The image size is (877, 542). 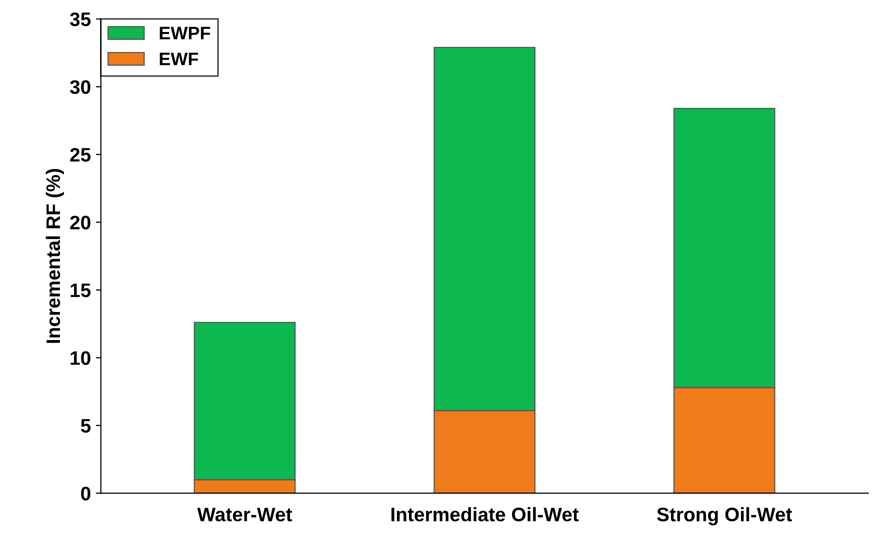 What do you see at coordinates (80, 223) in the screenshot?
I see `y-tick-label: 20` at bounding box center [80, 223].